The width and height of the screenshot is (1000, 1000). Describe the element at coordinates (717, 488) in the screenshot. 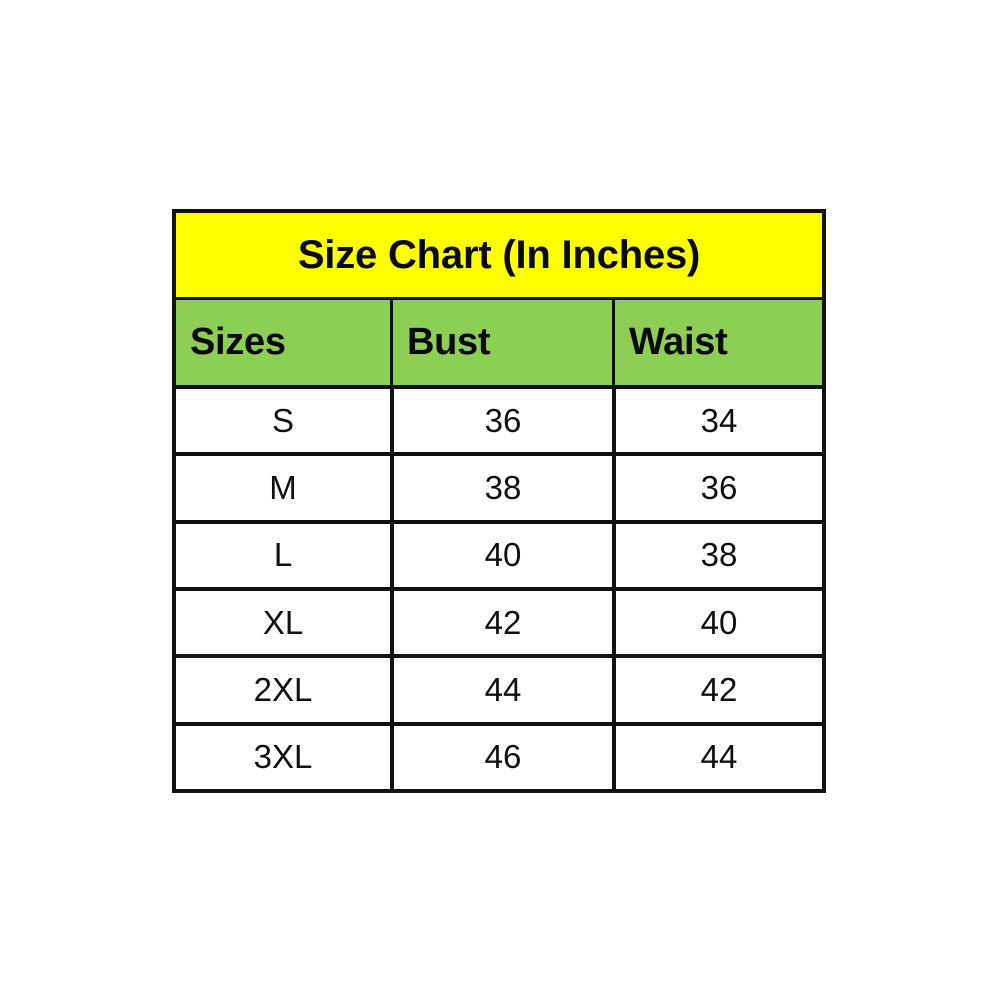

I see `cell-waist: 36` at that location.